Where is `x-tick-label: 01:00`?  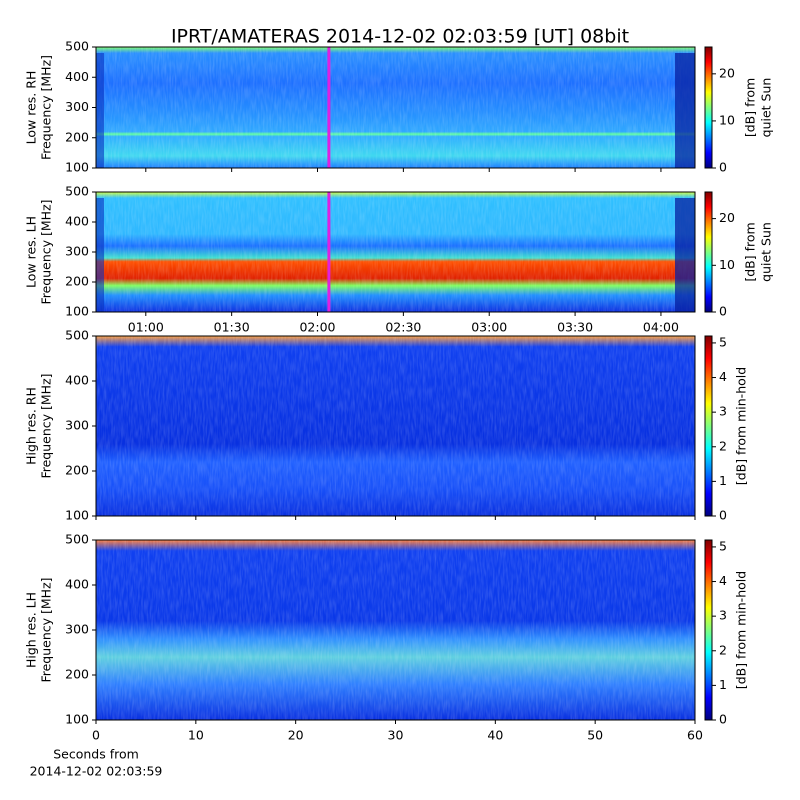
x-tick-label: 01:00 is located at coordinates (146, 327).